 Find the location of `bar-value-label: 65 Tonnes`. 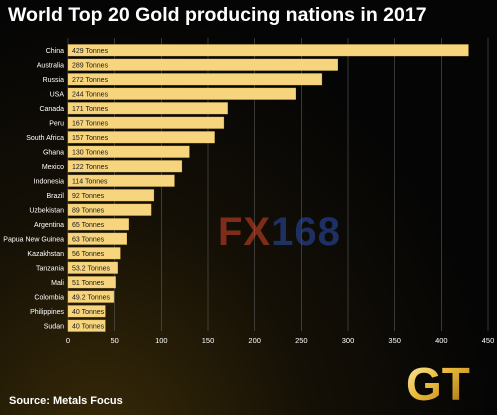

bar-value-label: 65 Tonnes is located at coordinates (88, 225).